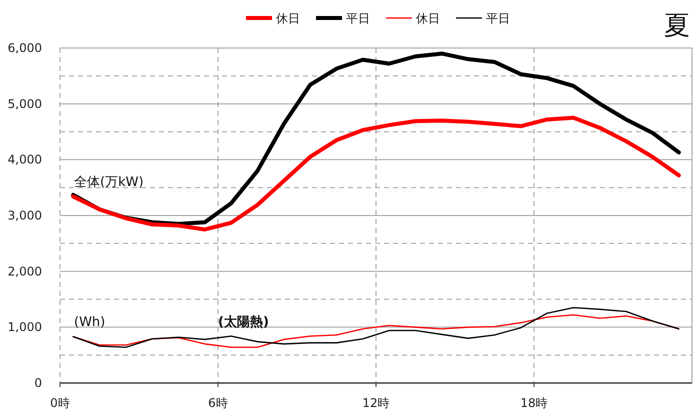  Describe the element at coordinates (25, 48) in the screenshot. I see `y-tick-label: 6,000` at that location.